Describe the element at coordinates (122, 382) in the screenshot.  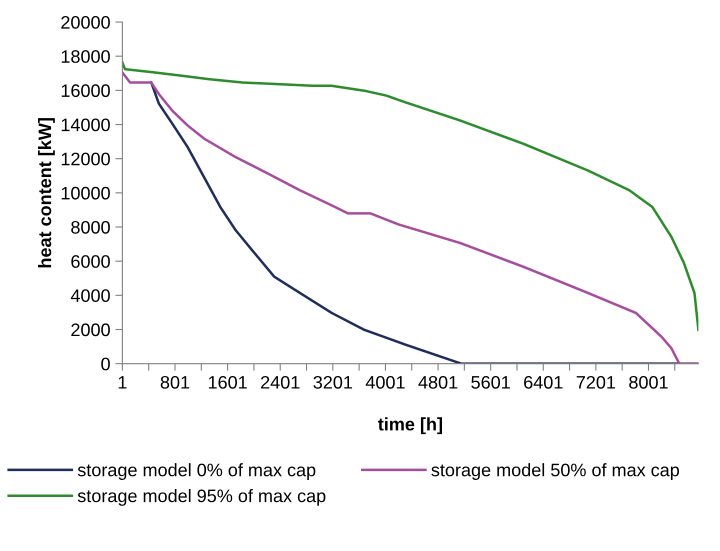
I see `x-tick-label: 1` at that location.